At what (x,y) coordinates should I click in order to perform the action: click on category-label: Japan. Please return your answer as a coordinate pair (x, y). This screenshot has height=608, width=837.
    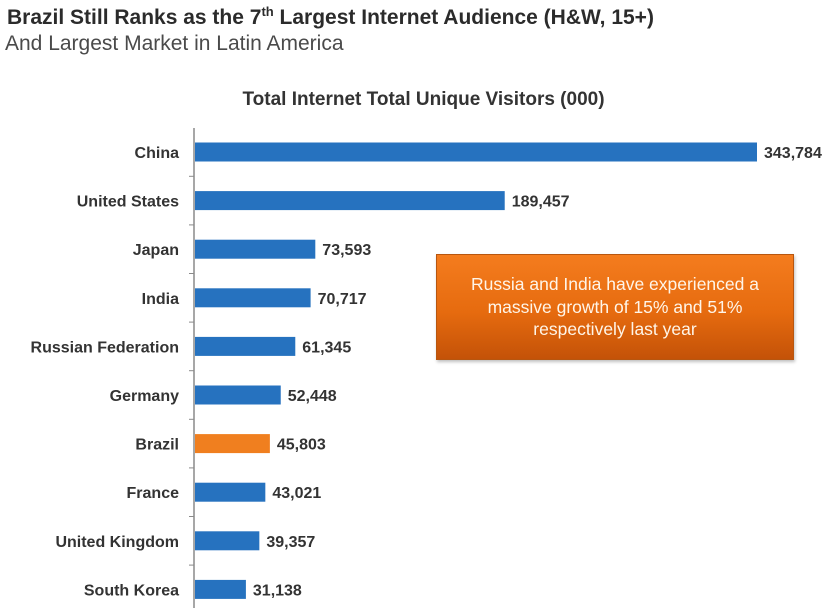
    Looking at the image, I should click on (156, 250).